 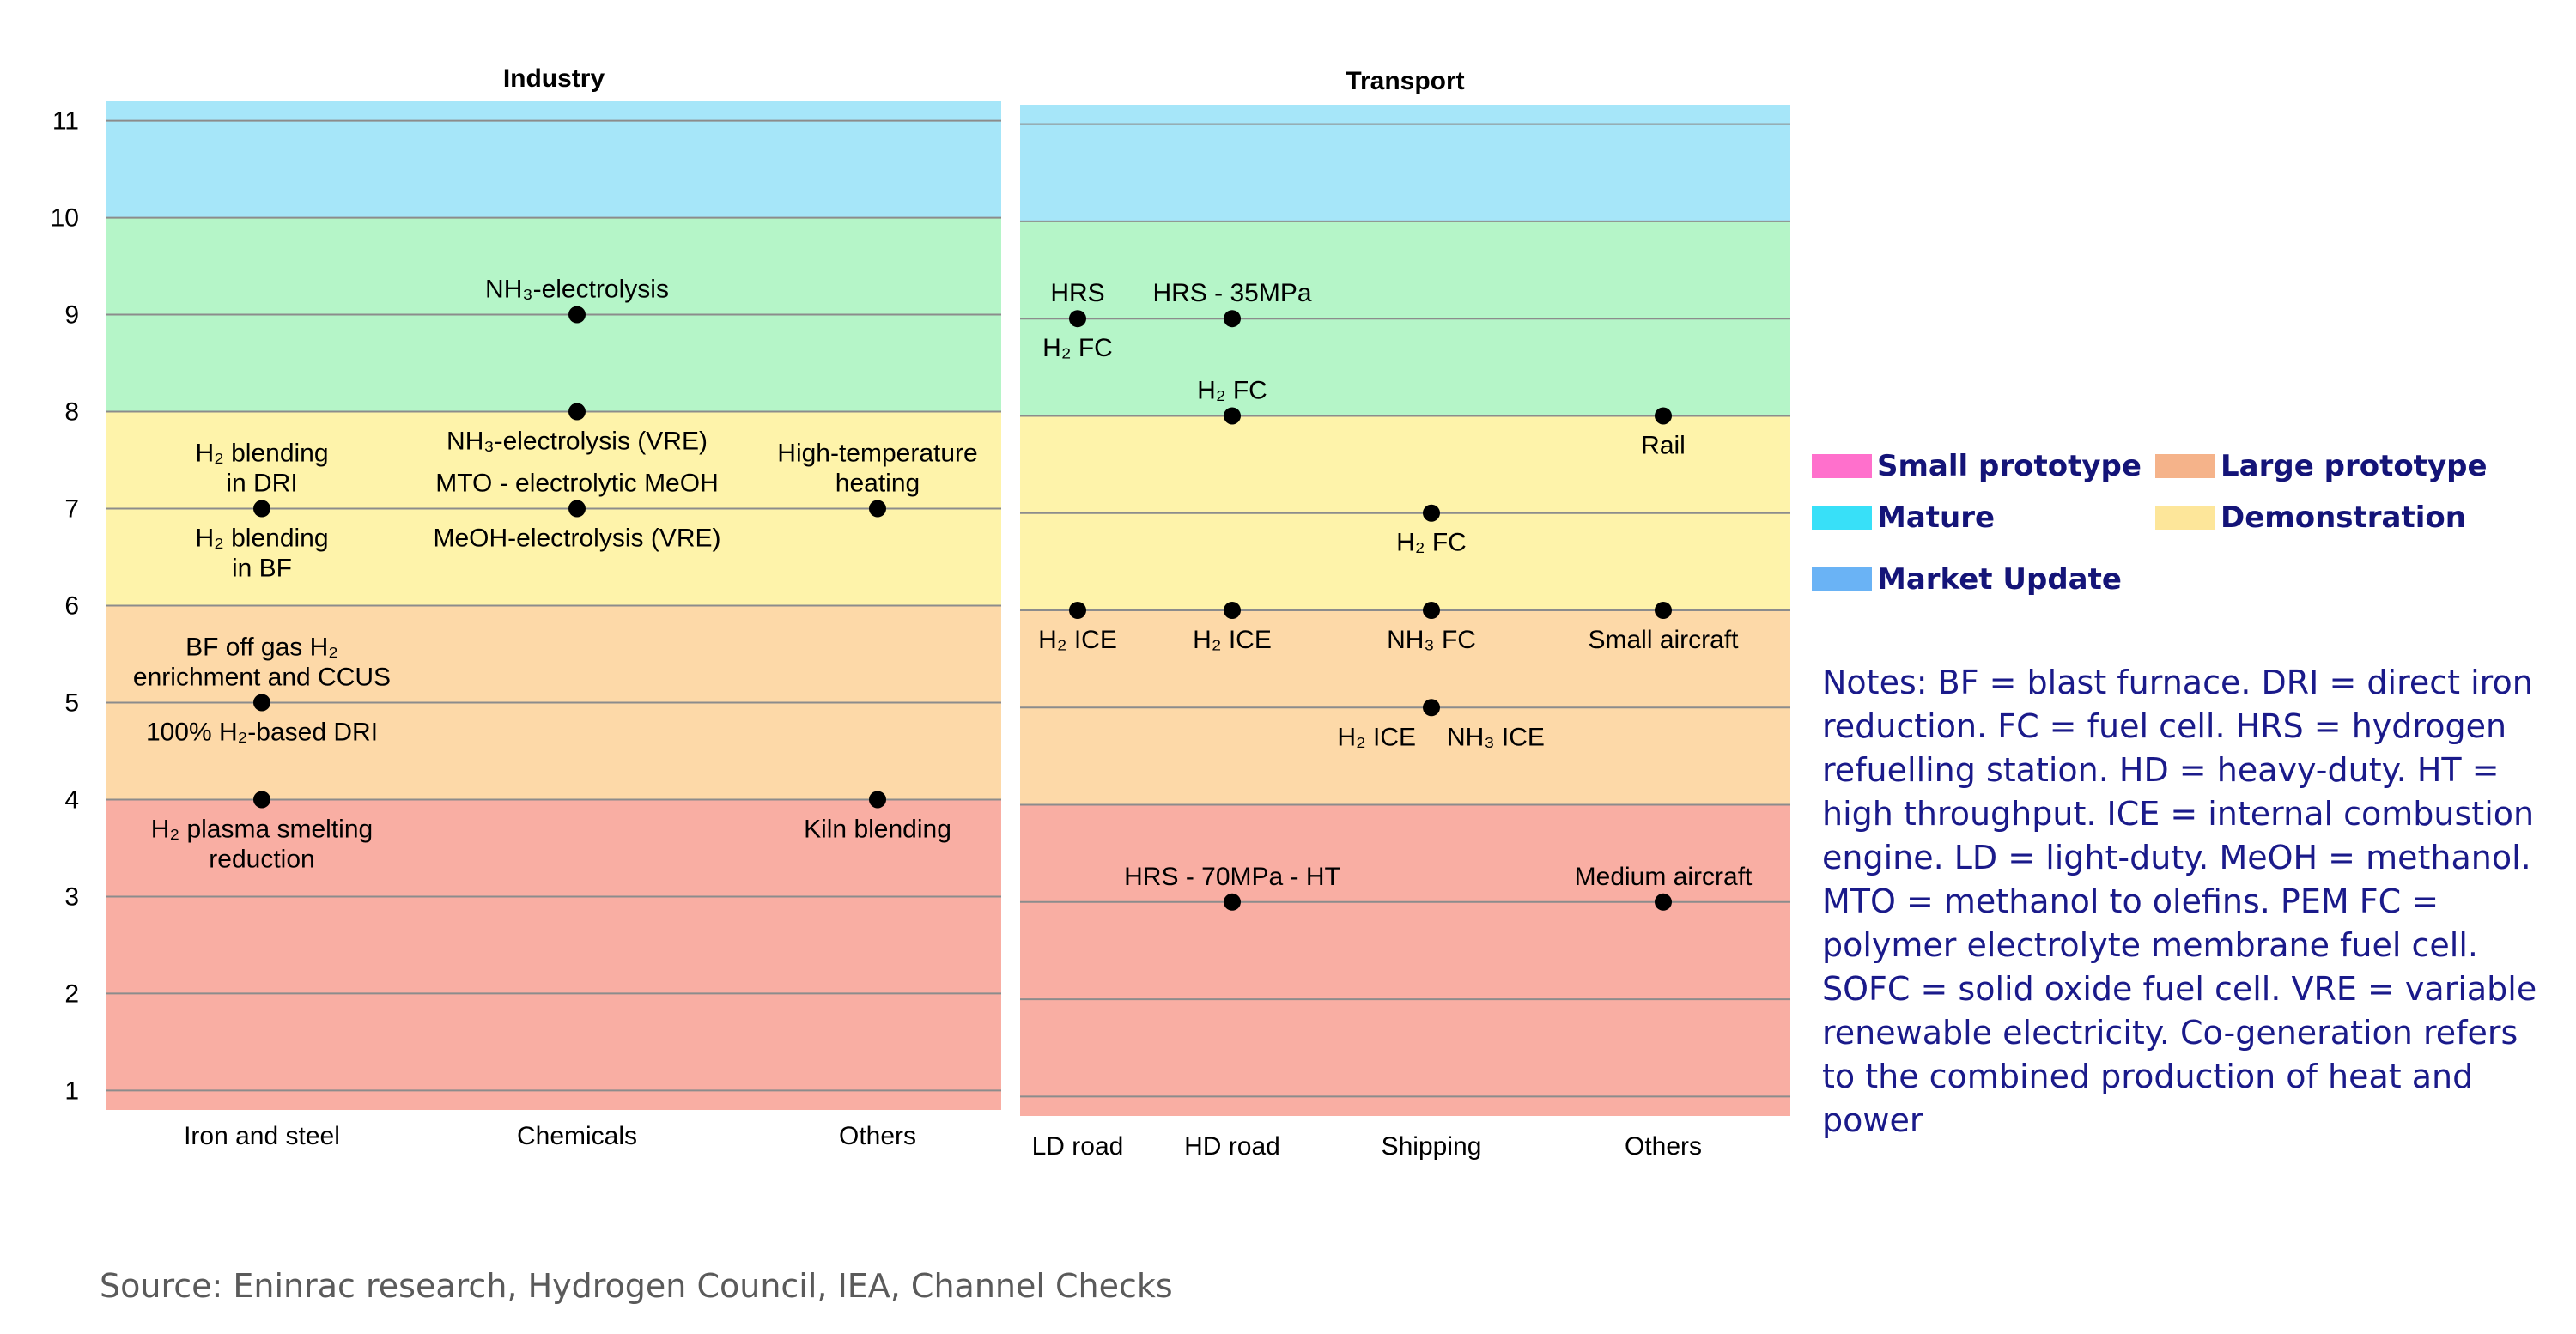 What do you see at coordinates (262, 1136) in the screenshot?
I see `industry-category-label-iron-and-steel: Iron and steel` at bounding box center [262, 1136].